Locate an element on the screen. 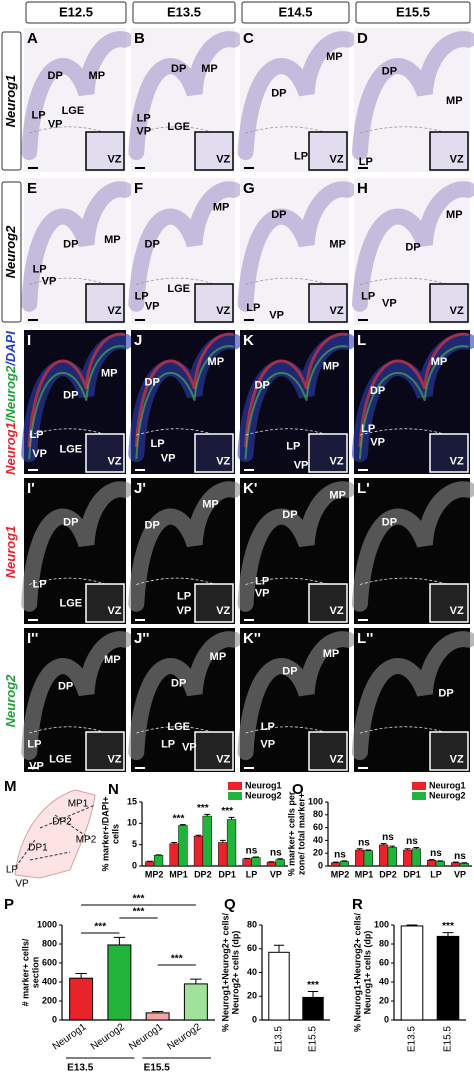 The width and height of the screenshot is (474, 1083). panel-letter: P is located at coordinates (9, 904).